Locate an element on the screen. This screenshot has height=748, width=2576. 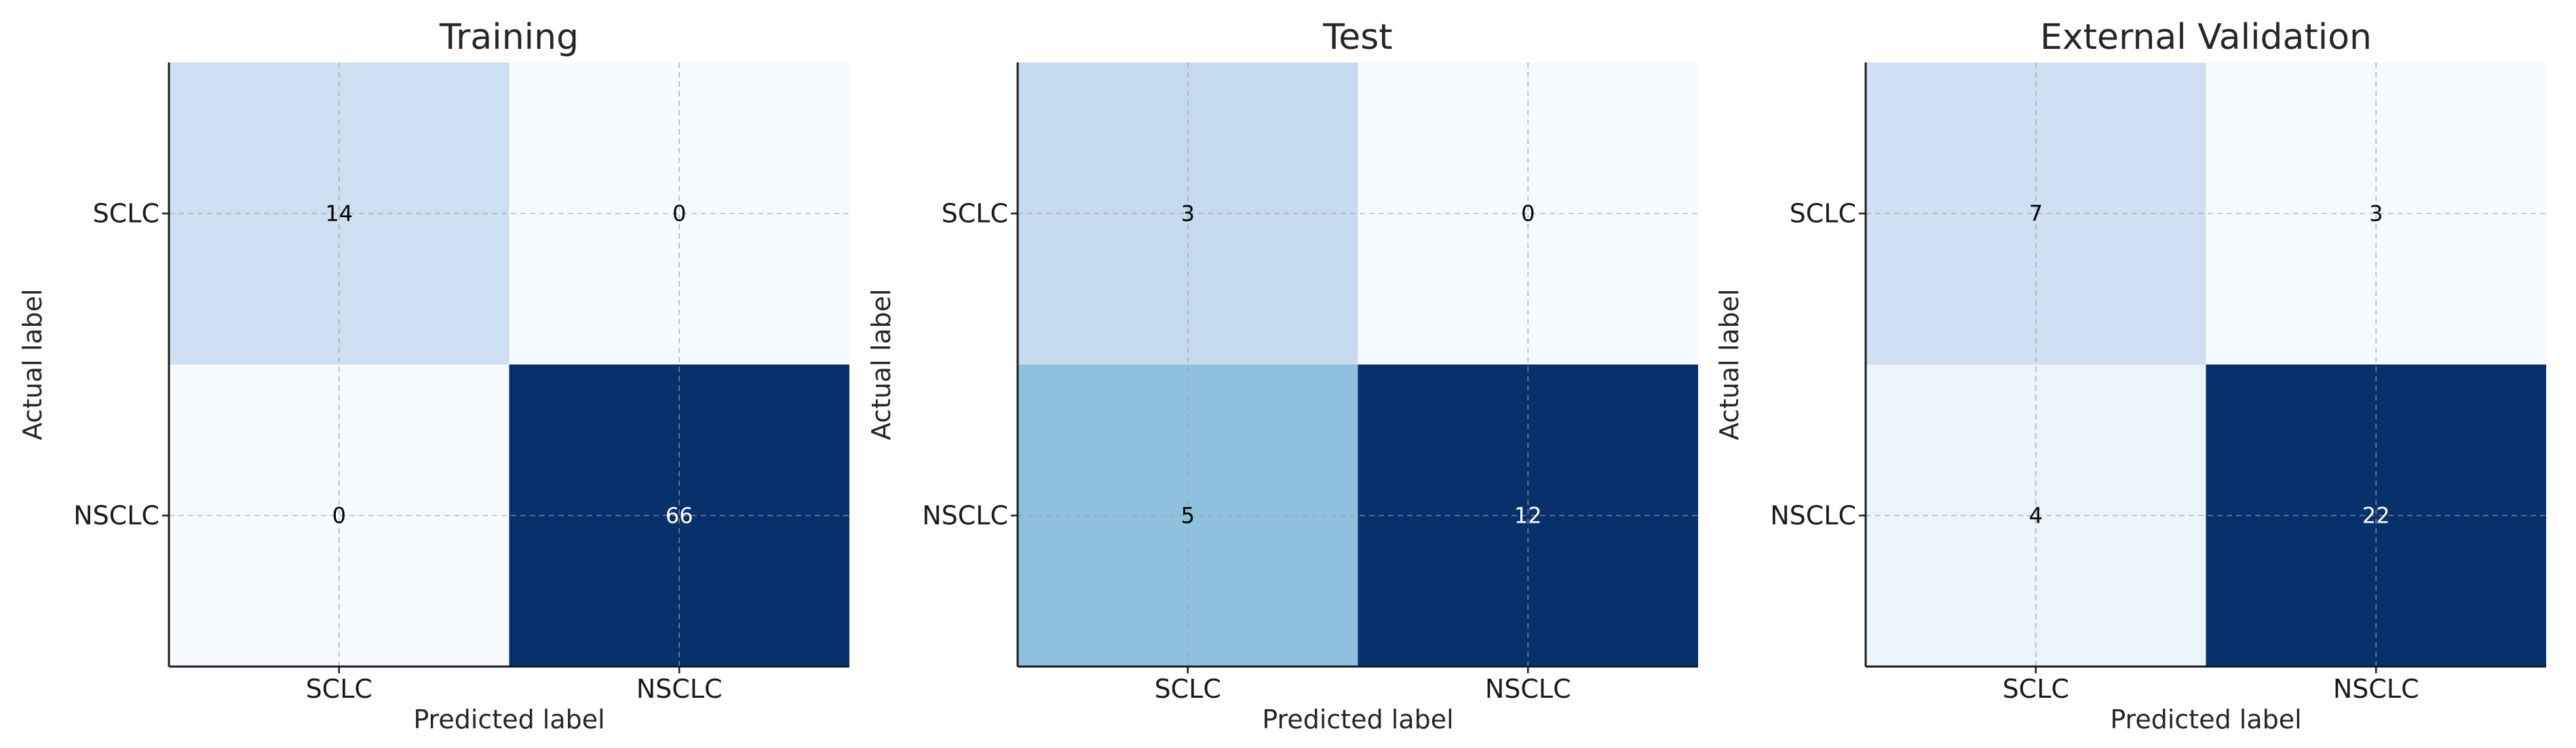
cell-value-label: 14 is located at coordinates (339, 214).